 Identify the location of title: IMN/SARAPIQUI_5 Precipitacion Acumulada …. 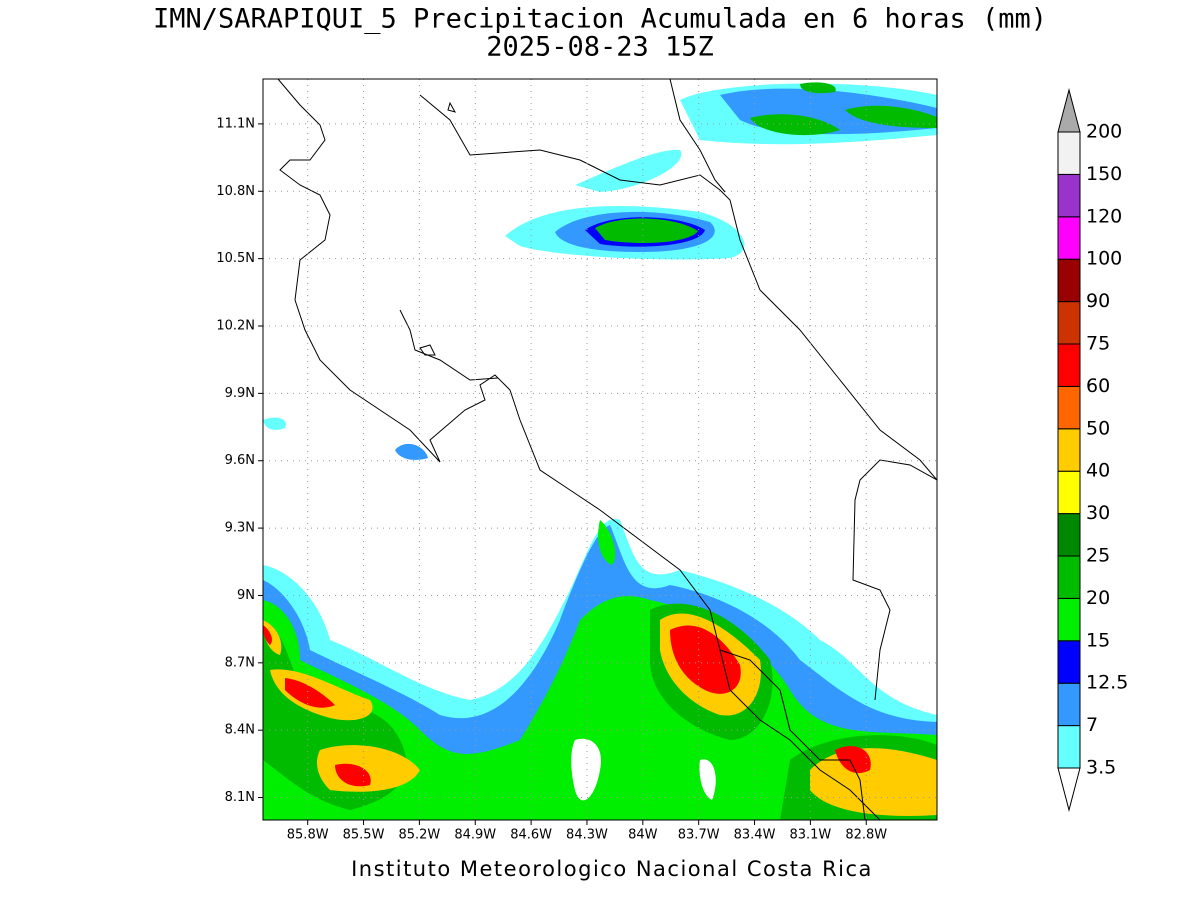
(600, 19).